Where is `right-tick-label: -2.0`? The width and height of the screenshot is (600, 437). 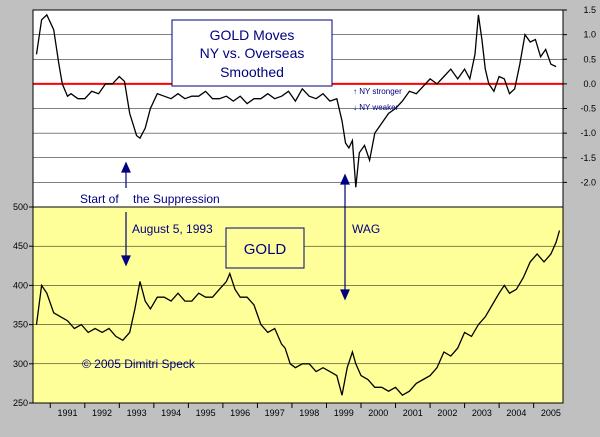 right-tick-label: -2.0 is located at coordinates (588, 182).